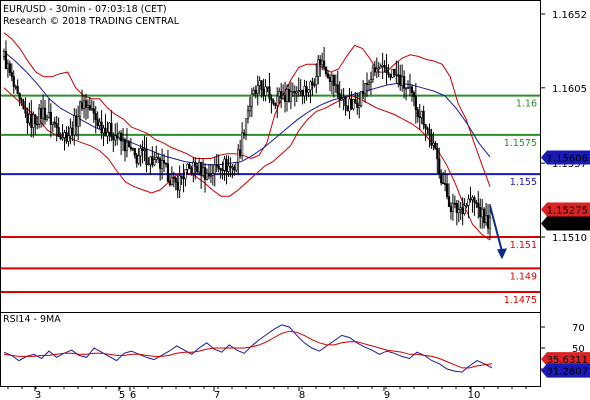  I want to click on price-badge-1-label: 1.15275, so click(567, 211).